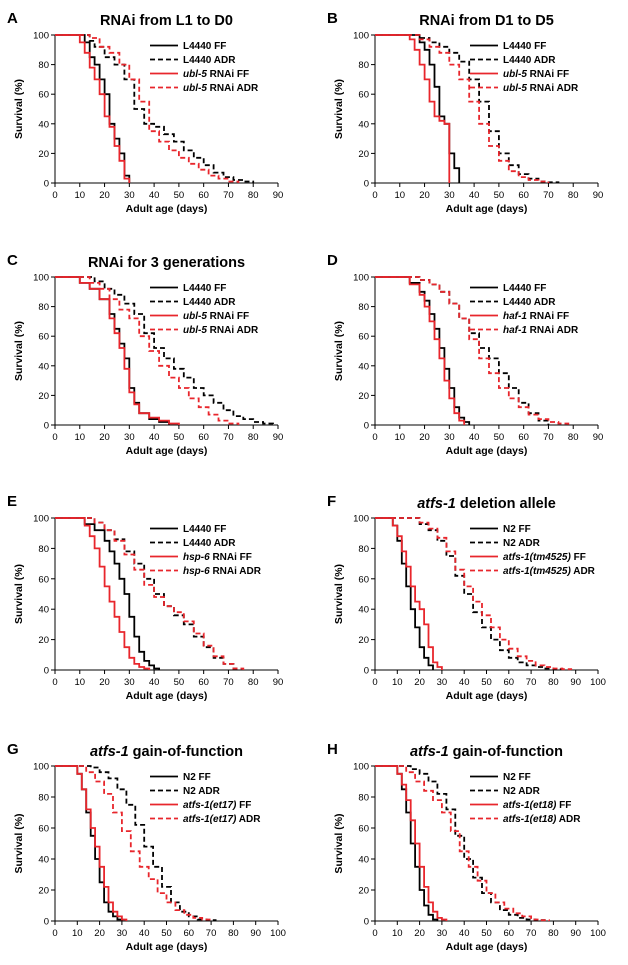 The height and width of the screenshot is (965, 628). Describe the element at coordinates (204, 46) in the screenshot. I see `panel-a-legend-label-0: L4440 FF` at that location.